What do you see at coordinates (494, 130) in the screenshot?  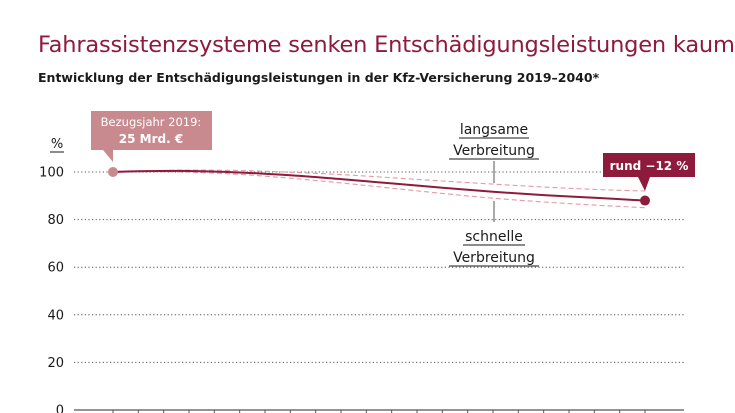 I see `slow-label-line1: langsame` at bounding box center [494, 130].